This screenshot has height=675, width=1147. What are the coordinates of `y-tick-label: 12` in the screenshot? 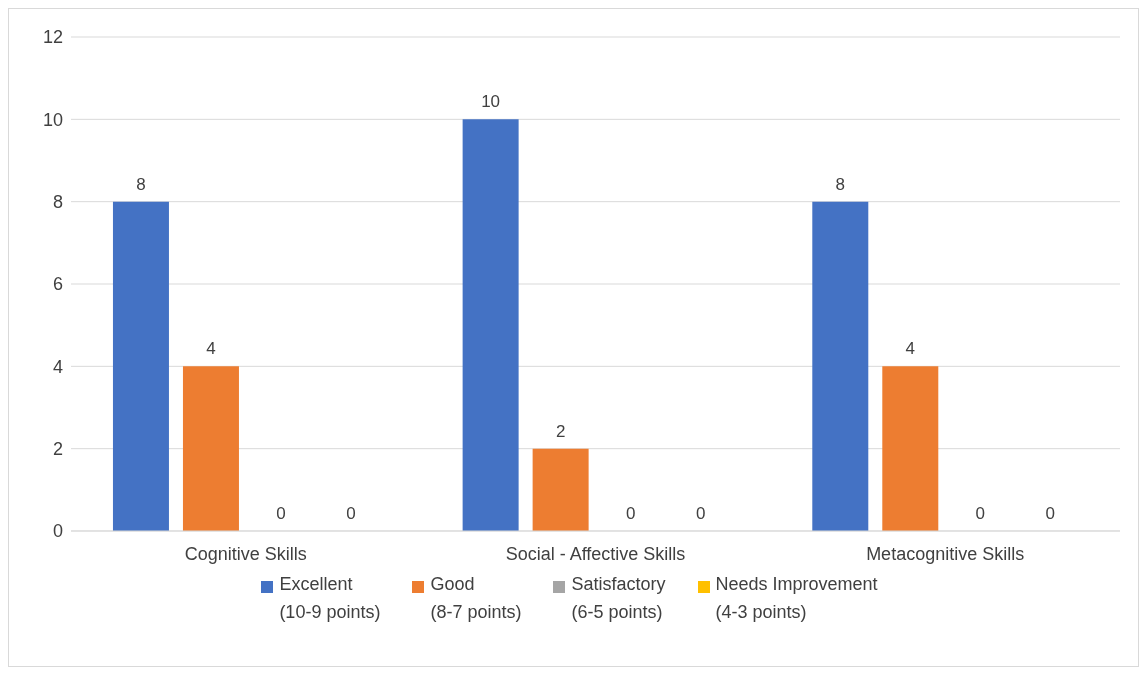 It's located at (52, 37).